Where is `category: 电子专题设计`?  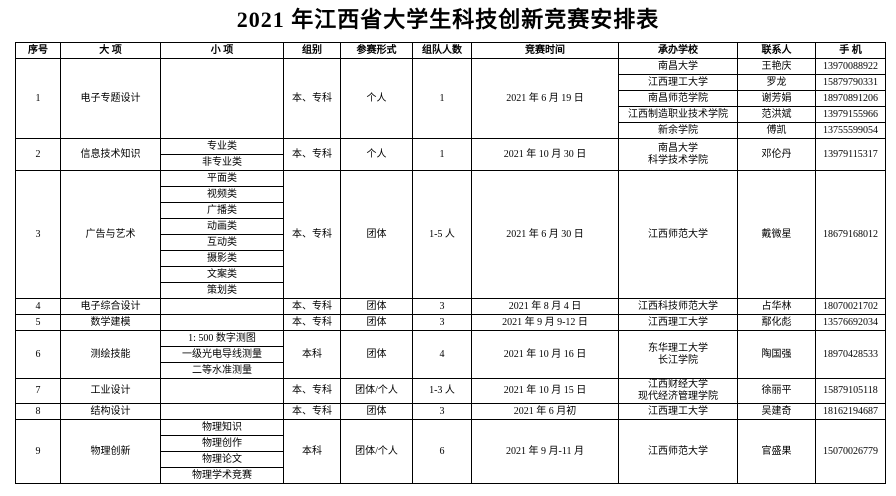
category: 电子专题设计 is located at coordinates (110, 98).